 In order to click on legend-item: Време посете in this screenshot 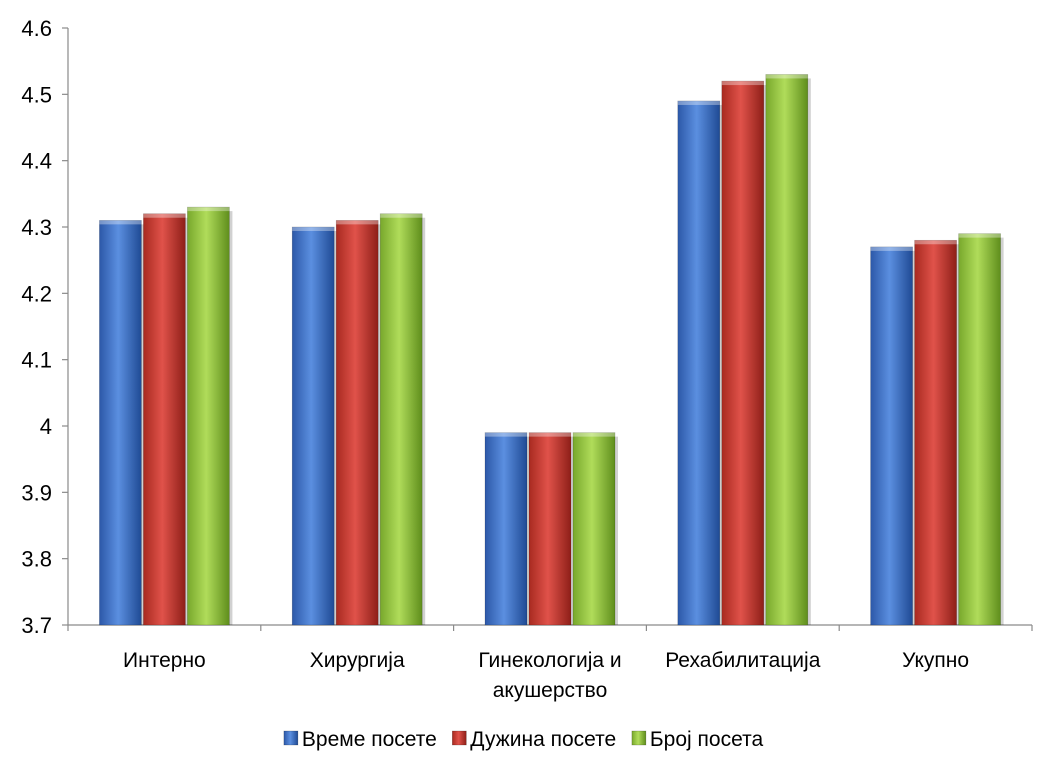, I will do `click(360, 739)`.